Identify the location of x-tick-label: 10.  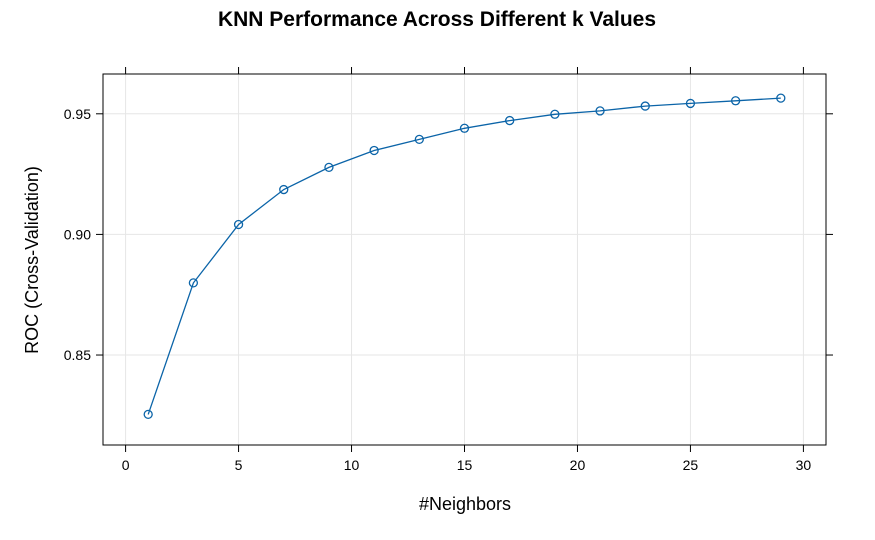
(352, 465).